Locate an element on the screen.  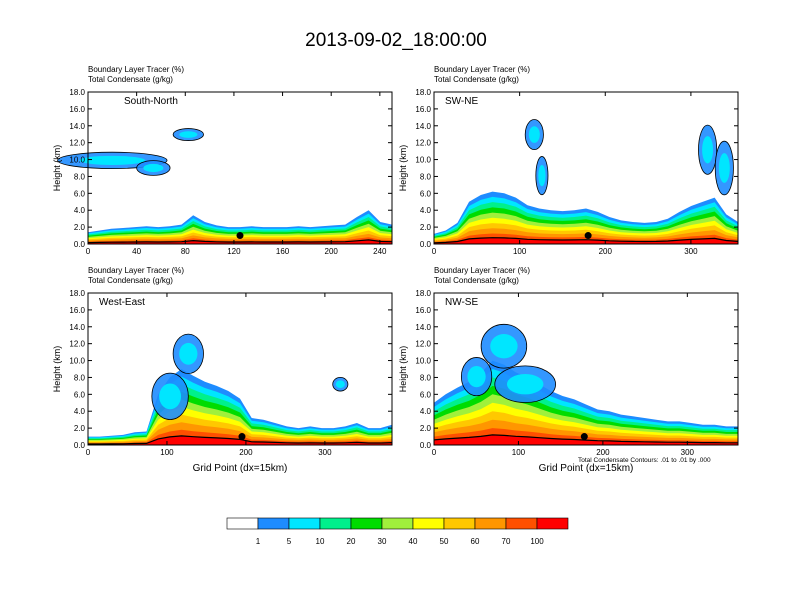
colorbar-label: 5 is located at coordinates (289, 541).